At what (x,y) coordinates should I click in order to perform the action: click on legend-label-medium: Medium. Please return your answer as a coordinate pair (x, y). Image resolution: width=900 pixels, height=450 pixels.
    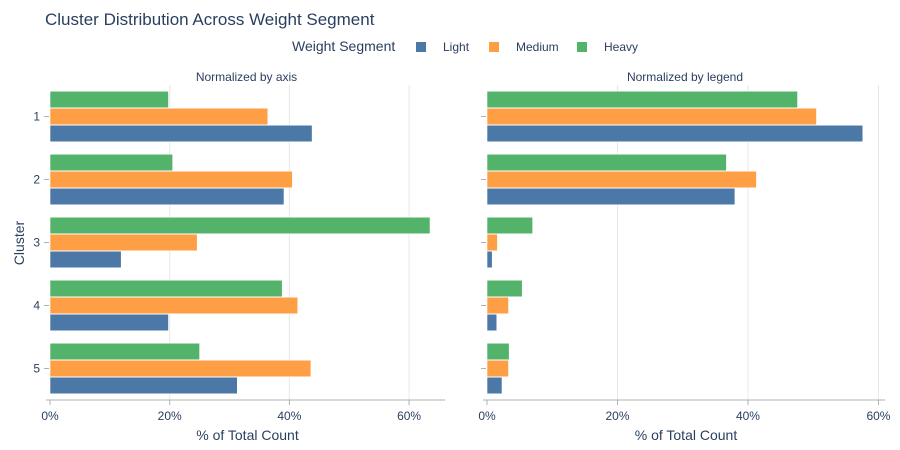
    Looking at the image, I should click on (537, 47).